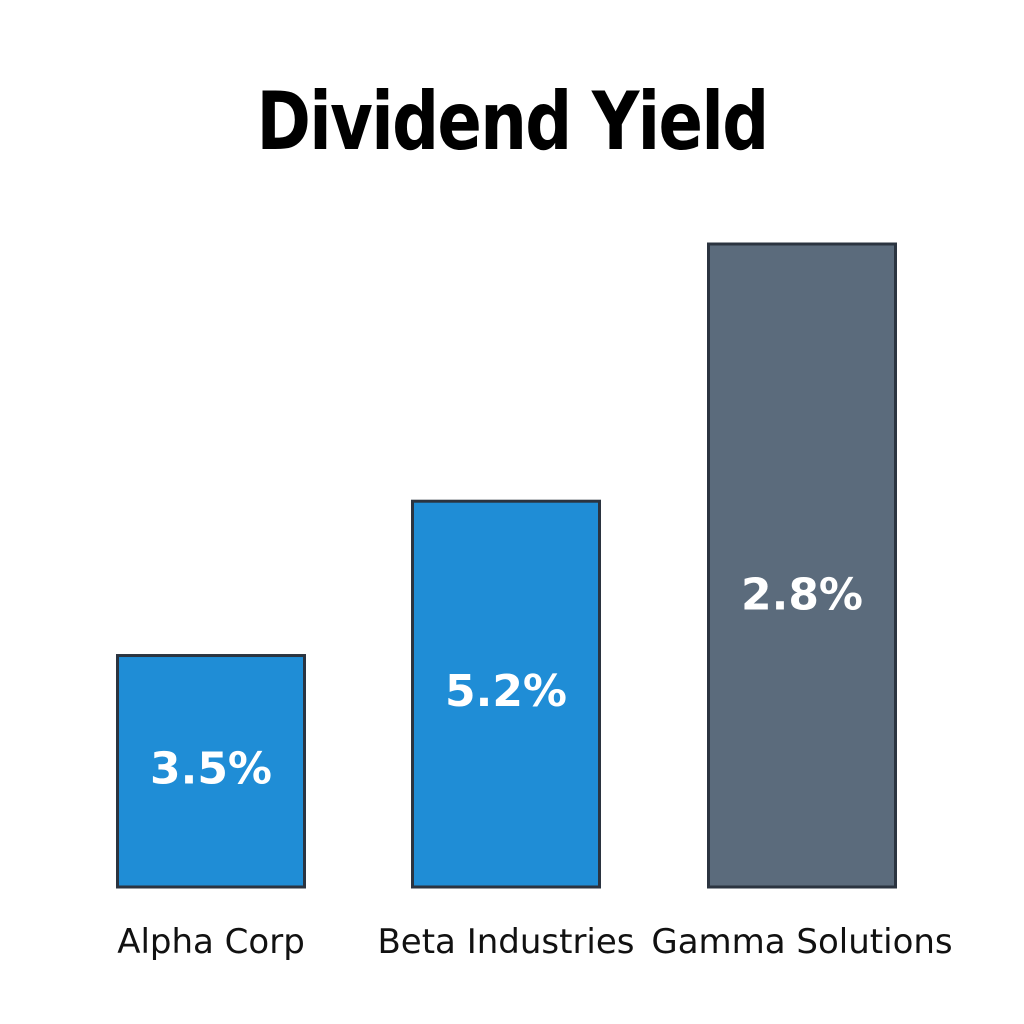 Image resolution: width=1024 pixels, height=1024 pixels. Describe the element at coordinates (211, 942) in the screenshot. I see `category-label-0: Alpha Corp` at that location.